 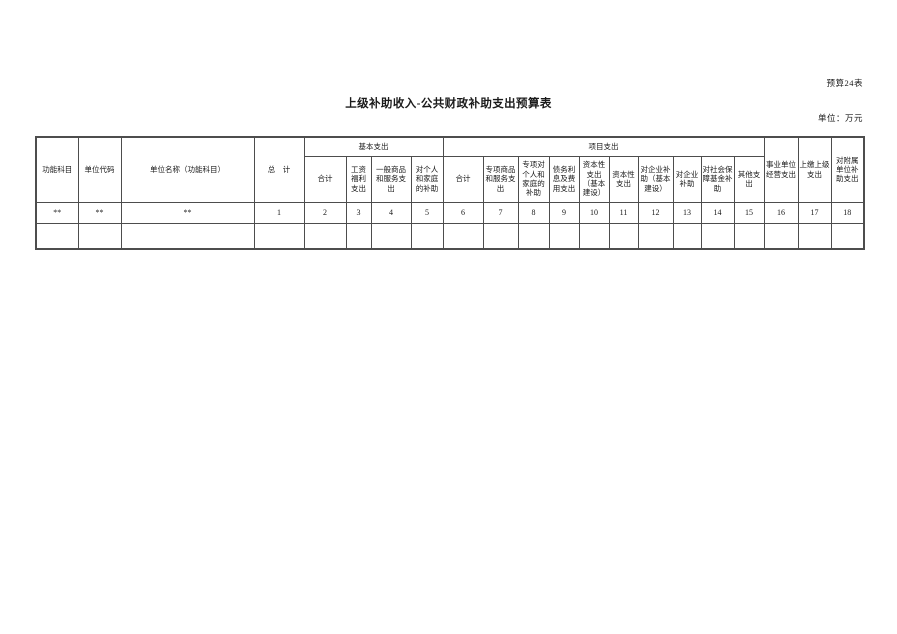 What do you see at coordinates (358, 212) in the screenshot?
I see `index-cell: 3` at bounding box center [358, 212].